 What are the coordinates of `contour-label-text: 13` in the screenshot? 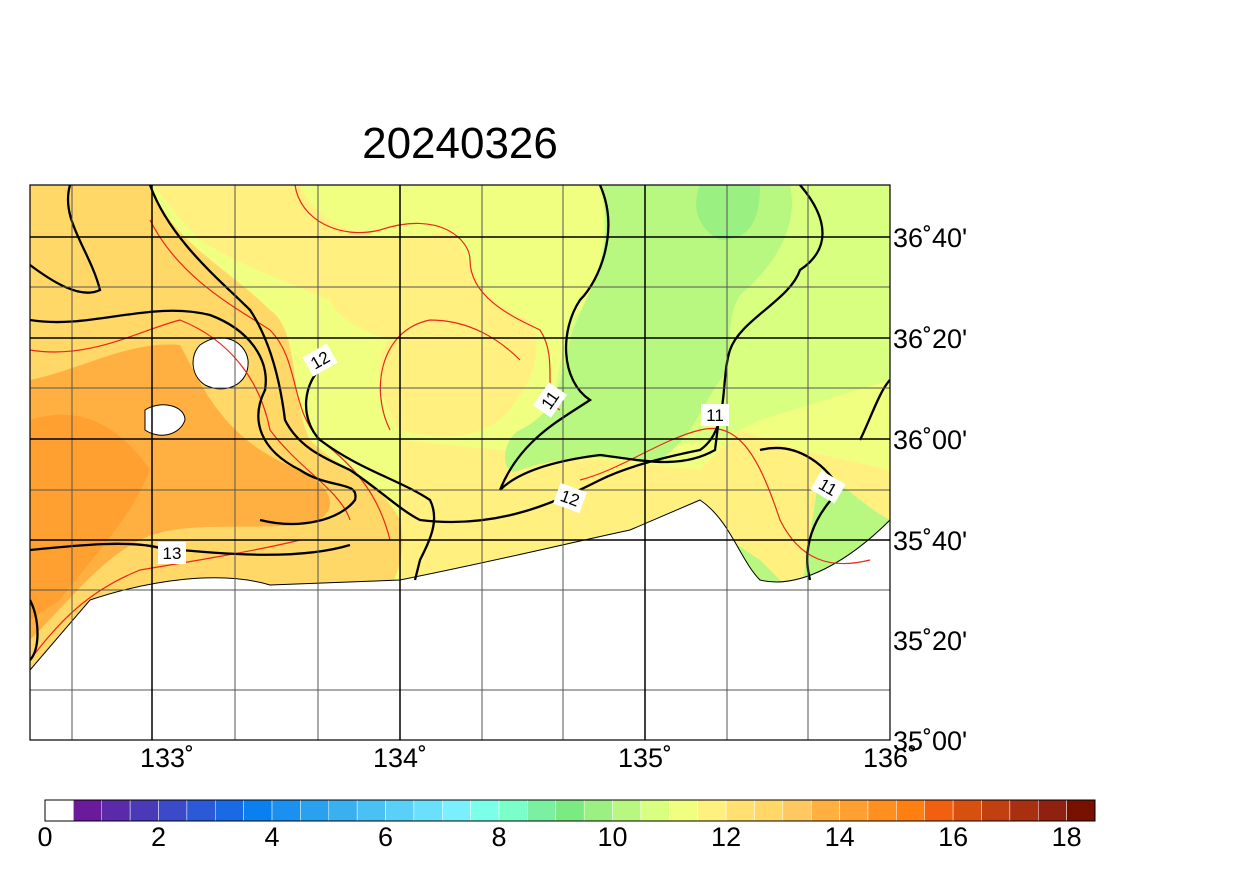 It's located at (172, 553).